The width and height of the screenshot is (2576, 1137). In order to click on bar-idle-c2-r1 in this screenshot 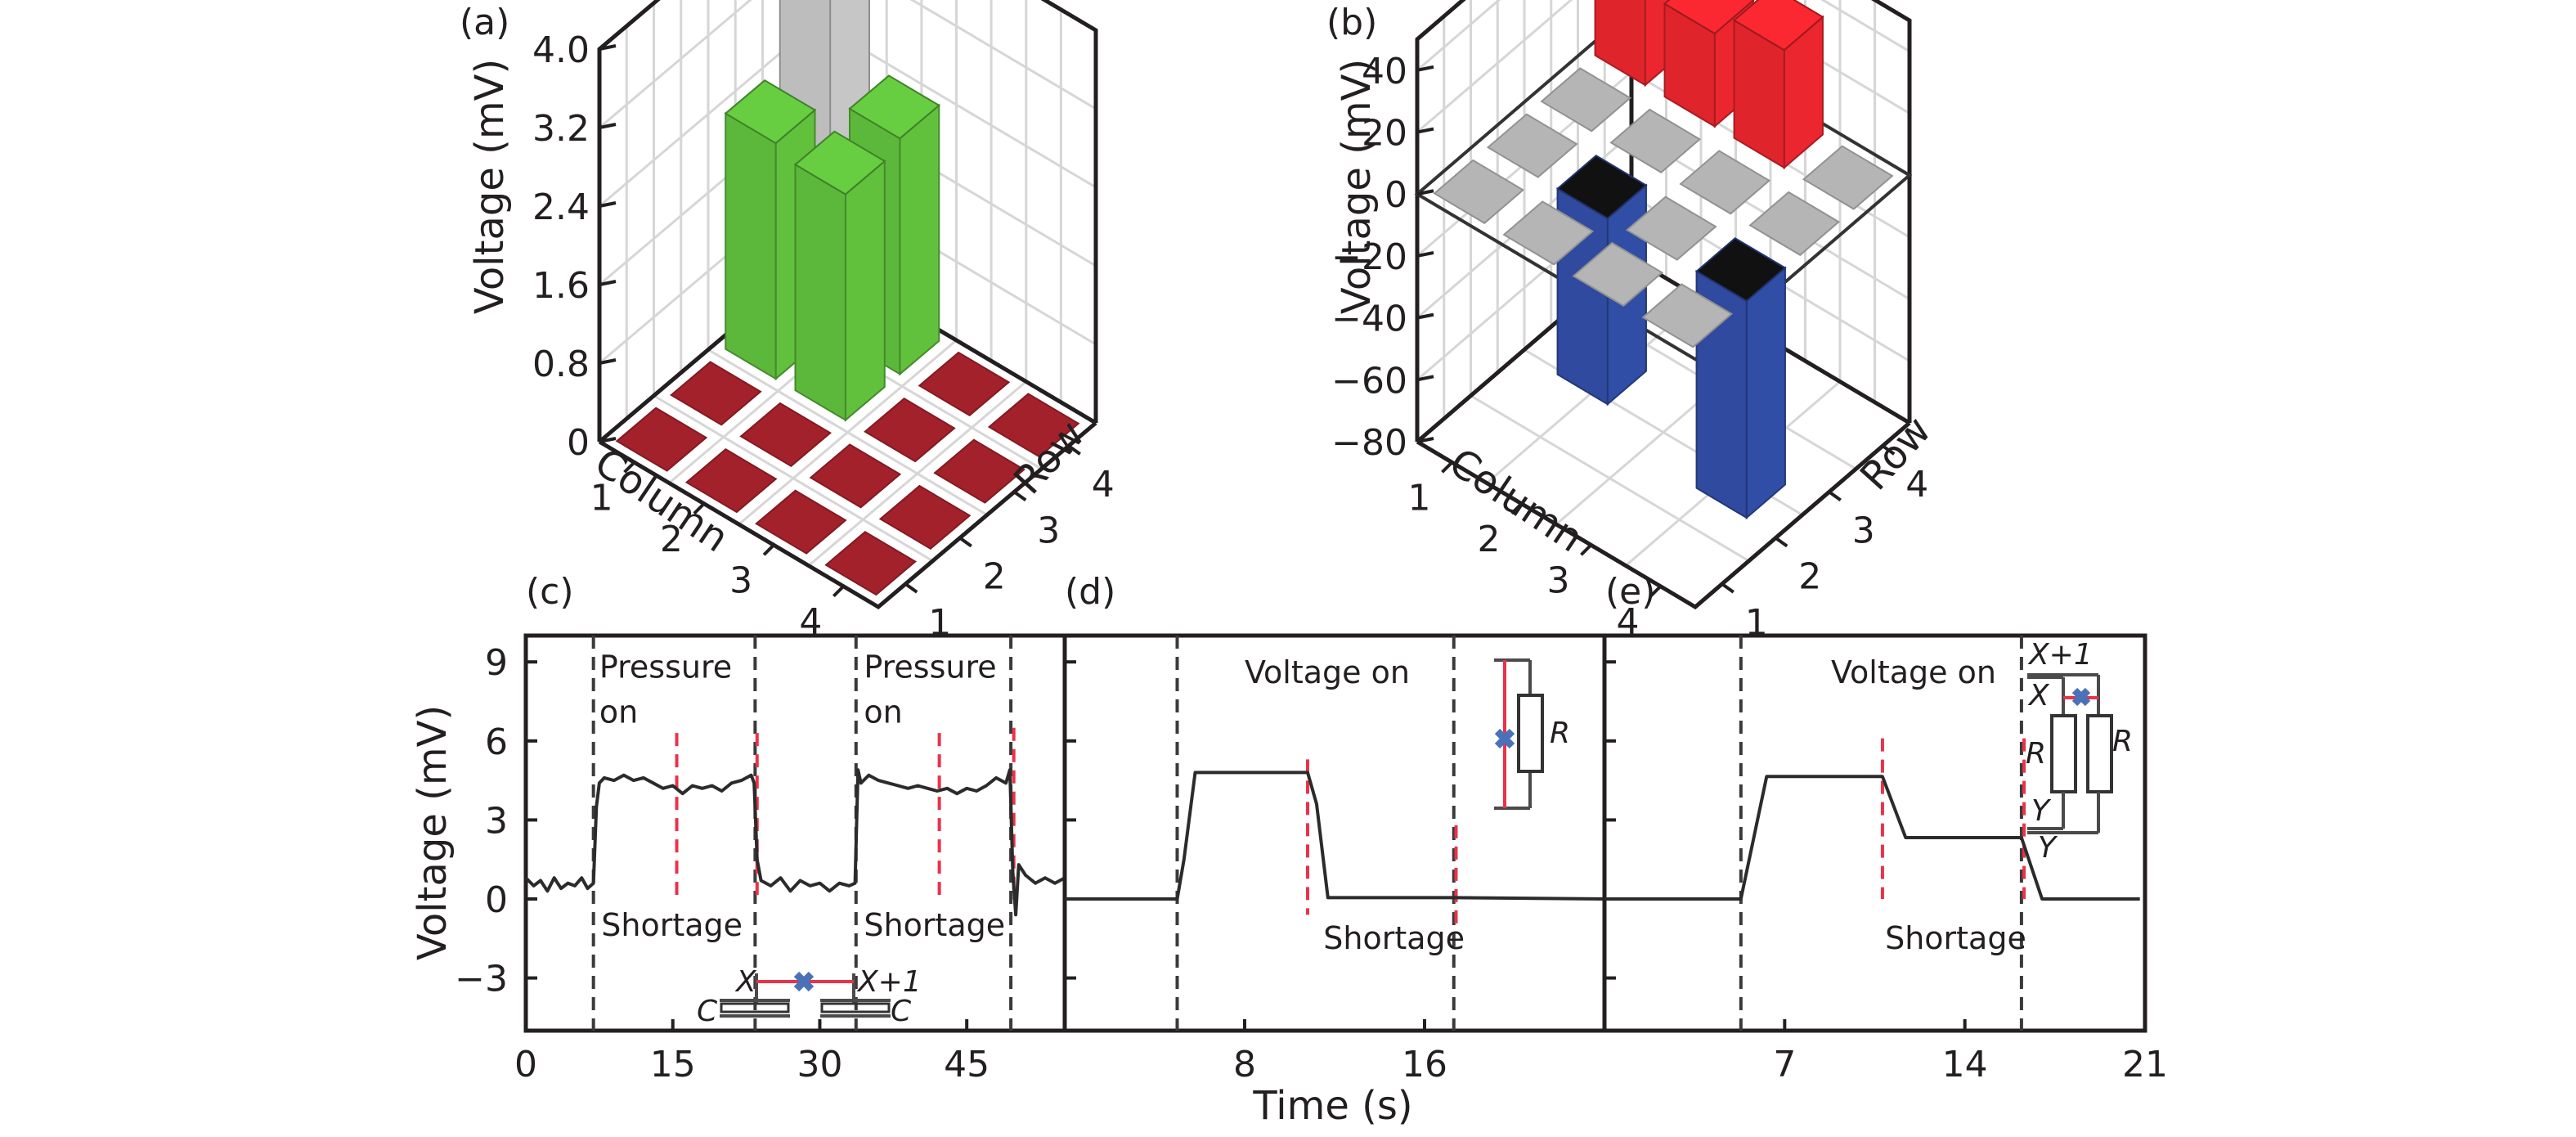, I will do `click(731, 480)`.